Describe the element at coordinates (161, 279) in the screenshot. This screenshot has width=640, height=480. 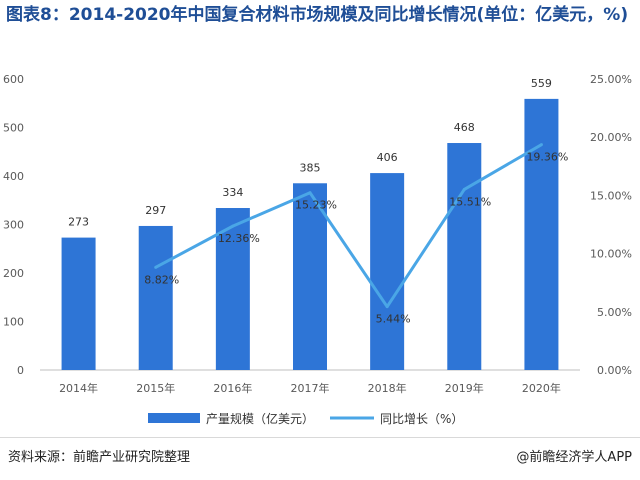
I see `growth-value-label: 8.82%` at that location.